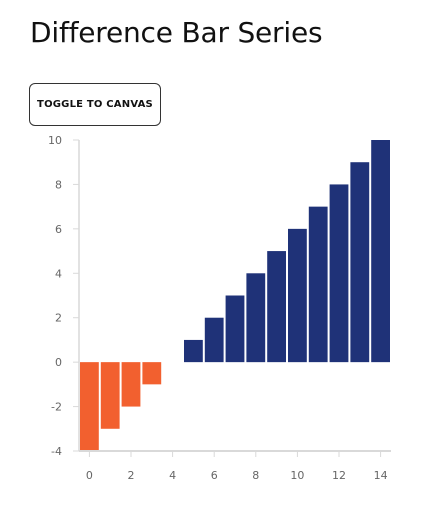  I want to click on y-tick-label: 6, so click(58, 229).